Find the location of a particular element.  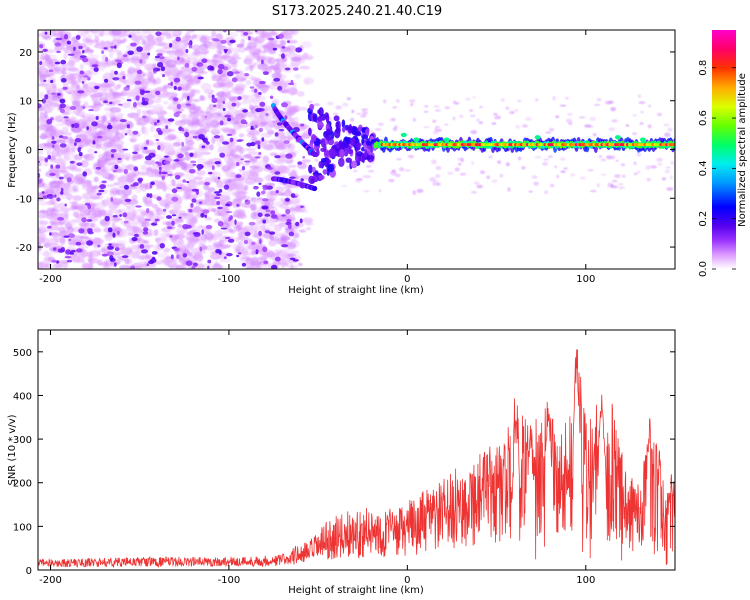

spectrogram-x-label: Height of straight line (km) is located at coordinates (356, 290).